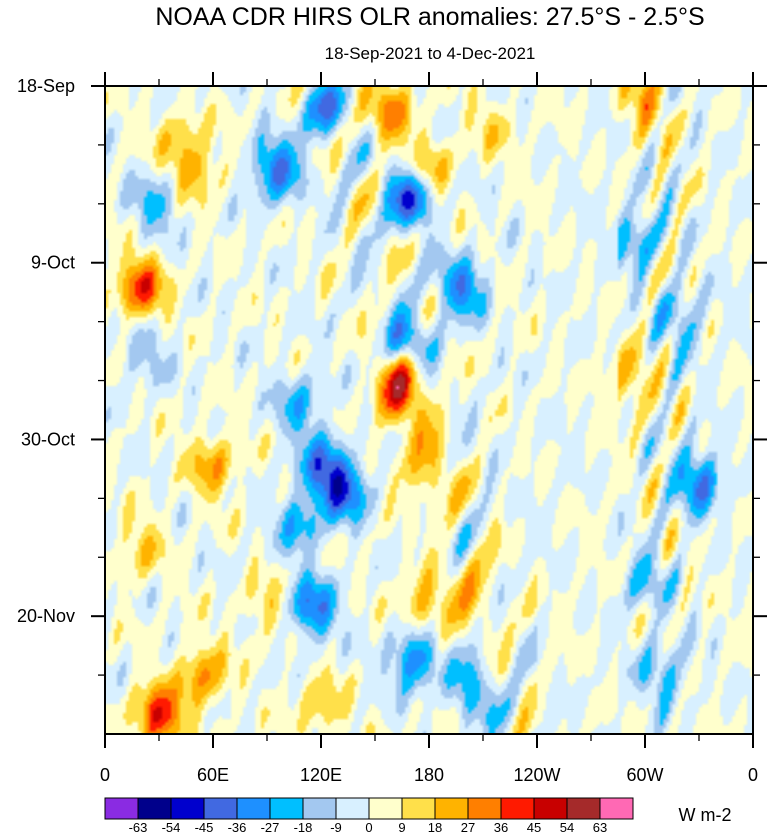  What do you see at coordinates (567, 827) in the screenshot?
I see `colorbar-label: 54` at bounding box center [567, 827].